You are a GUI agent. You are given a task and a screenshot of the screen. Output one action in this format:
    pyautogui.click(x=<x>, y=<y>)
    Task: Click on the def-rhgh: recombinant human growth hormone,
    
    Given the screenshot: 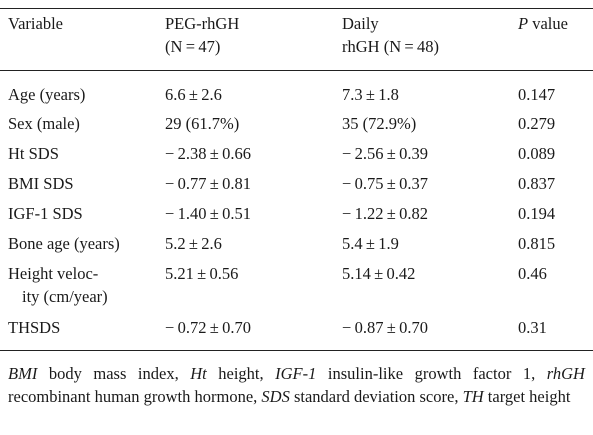 What is the action you would take?
    pyautogui.click(x=135, y=396)
    